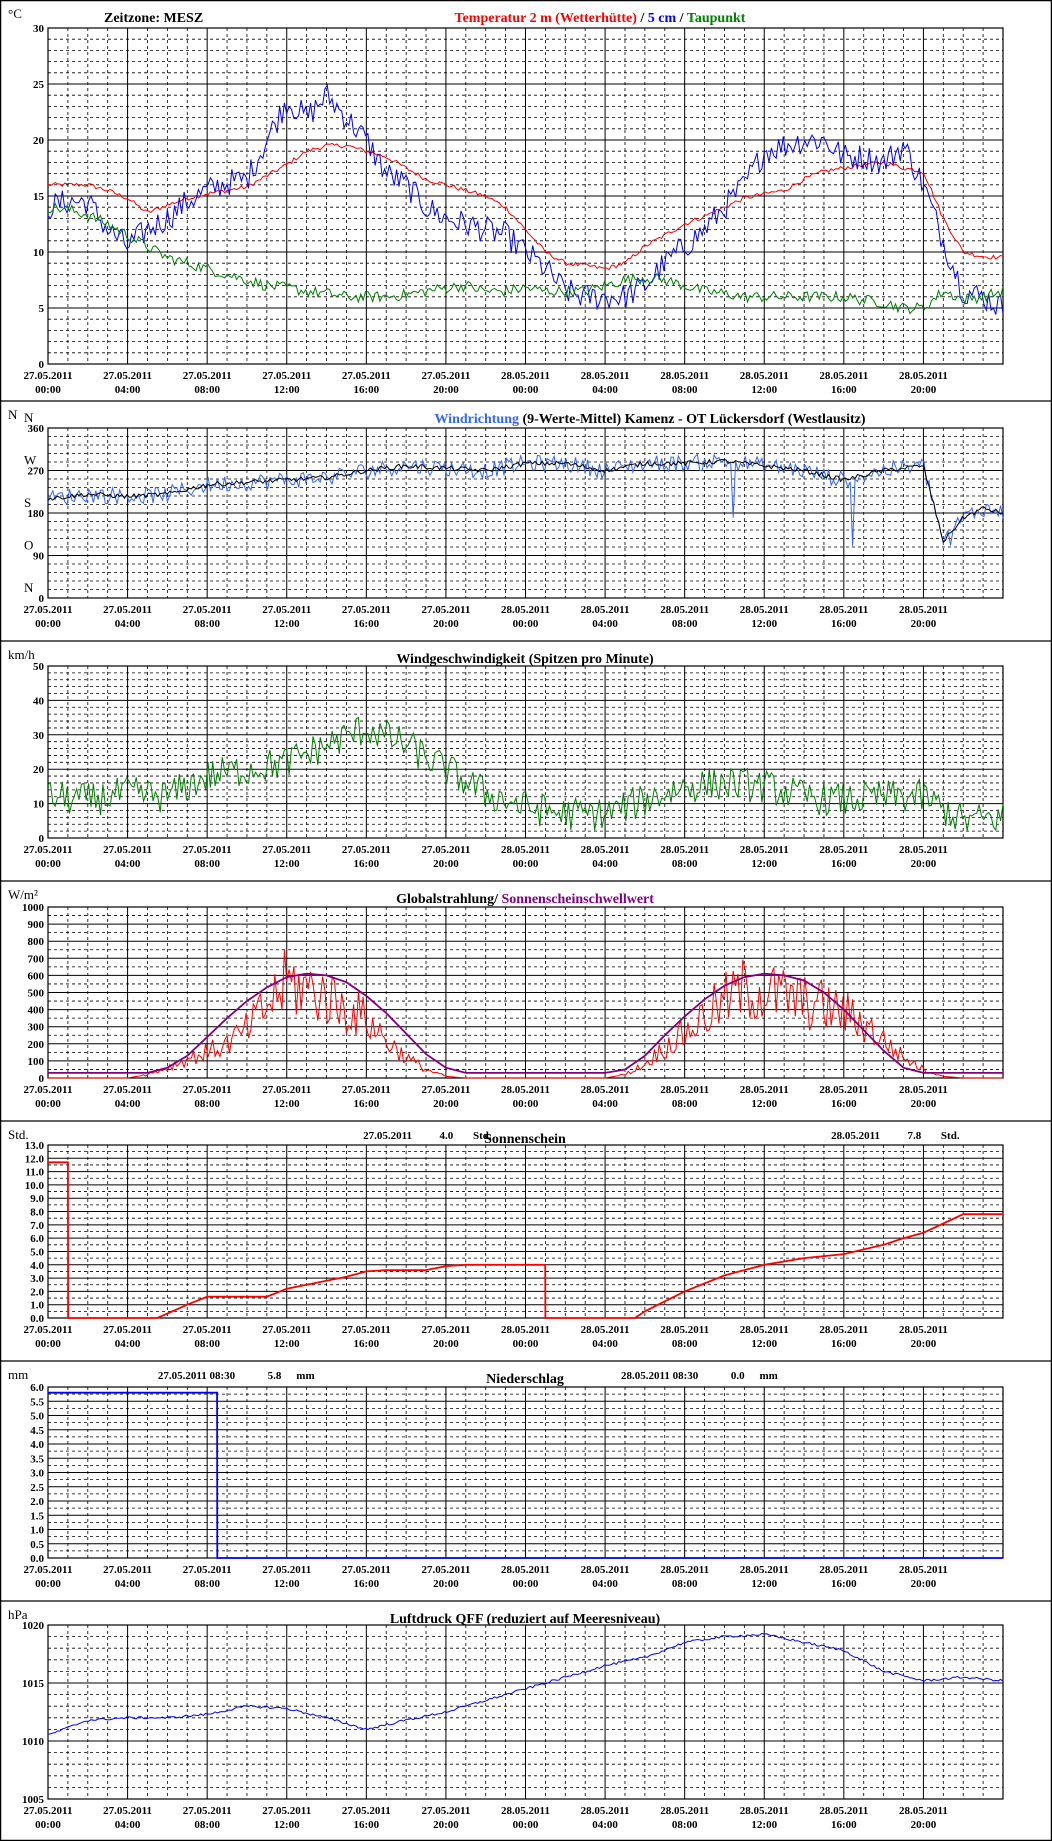  I want to click on y-tick-label: 100, so click(36, 1062).